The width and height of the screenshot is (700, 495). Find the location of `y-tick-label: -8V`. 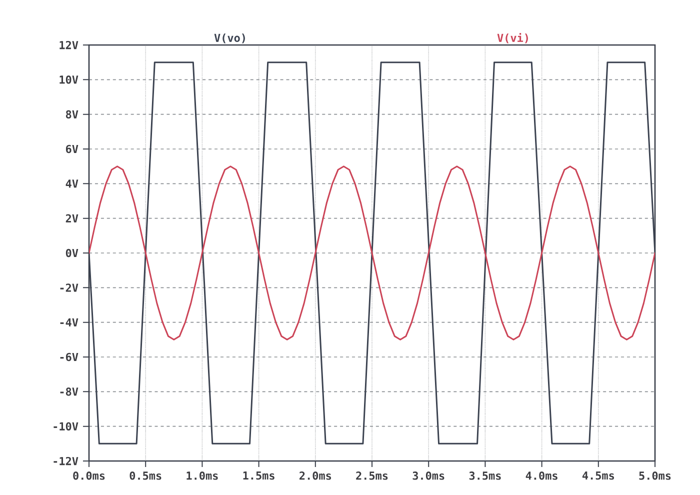

y-tick-label: -8V is located at coordinates (69, 392).